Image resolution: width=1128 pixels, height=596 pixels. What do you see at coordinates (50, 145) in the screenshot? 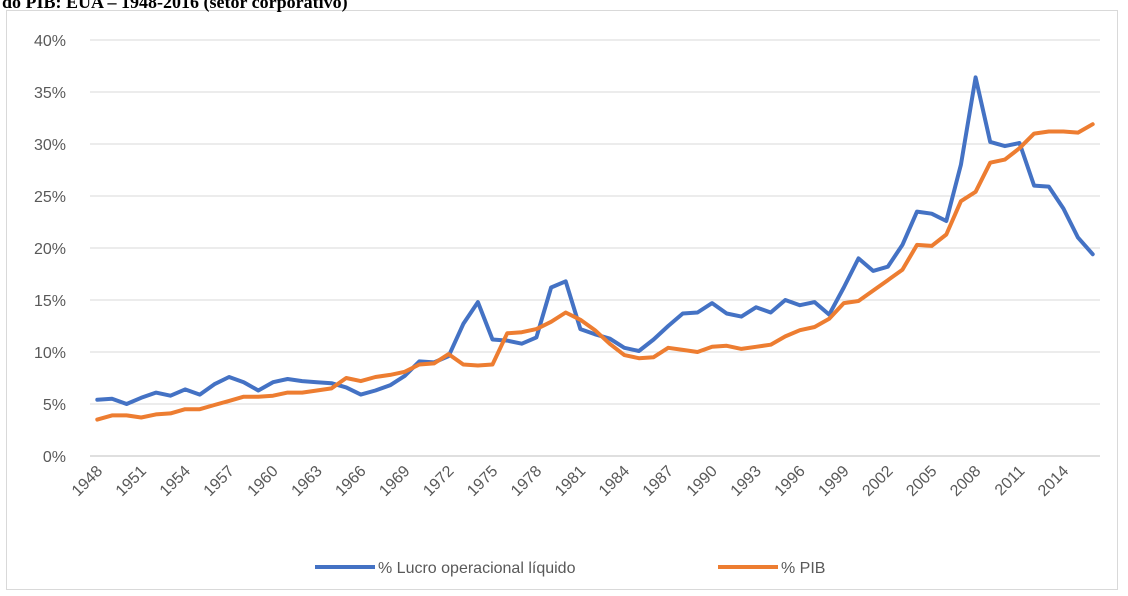
I see `y-tick-label: 30%` at bounding box center [50, 145].